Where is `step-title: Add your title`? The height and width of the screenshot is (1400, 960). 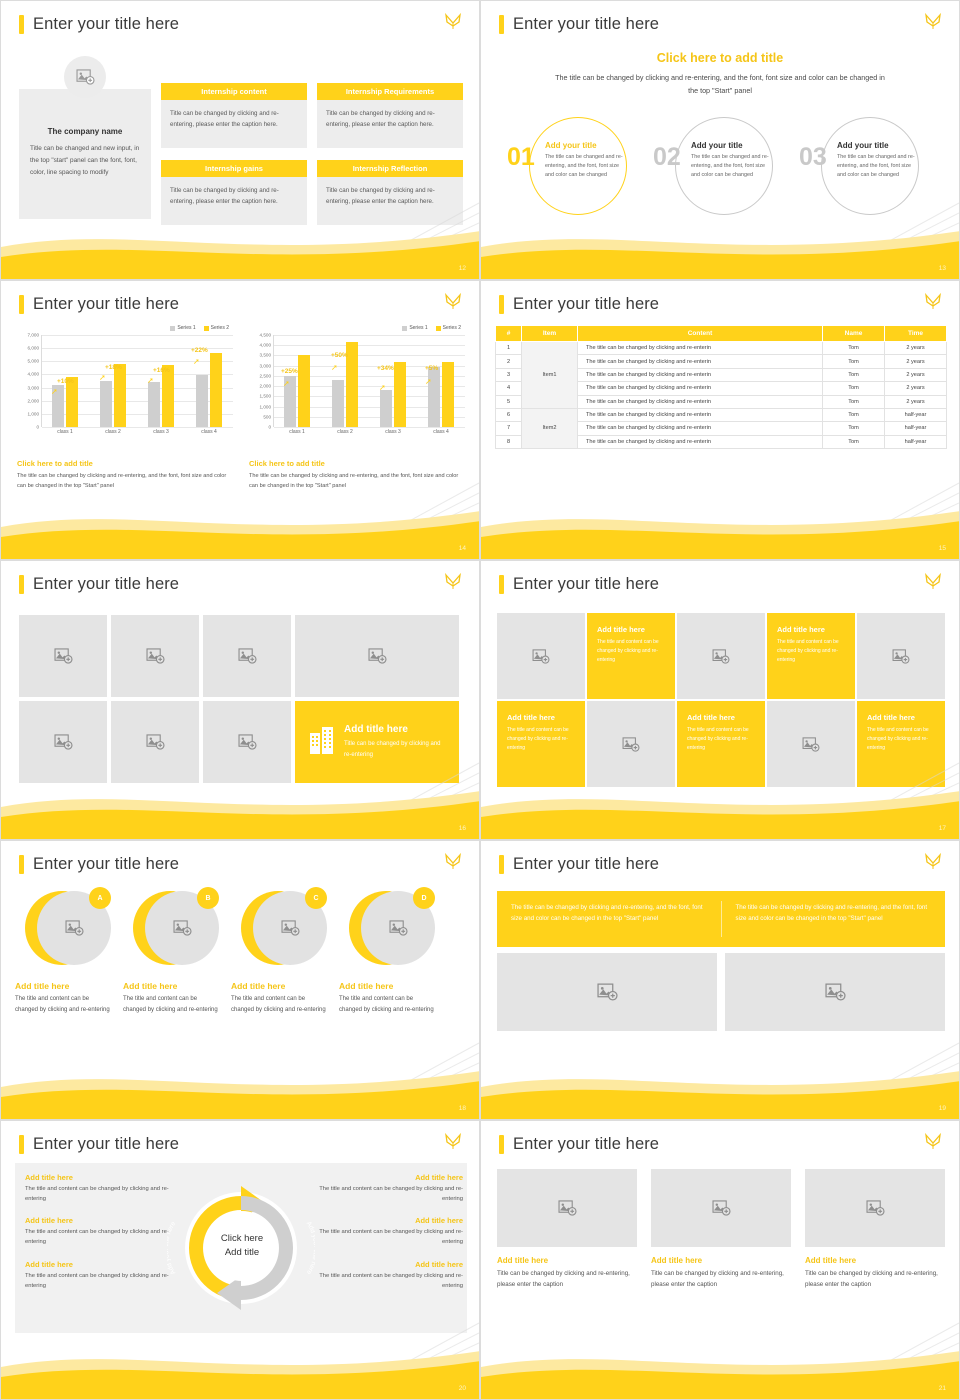 step-title: Add your title is located at coordinates (571, 145).